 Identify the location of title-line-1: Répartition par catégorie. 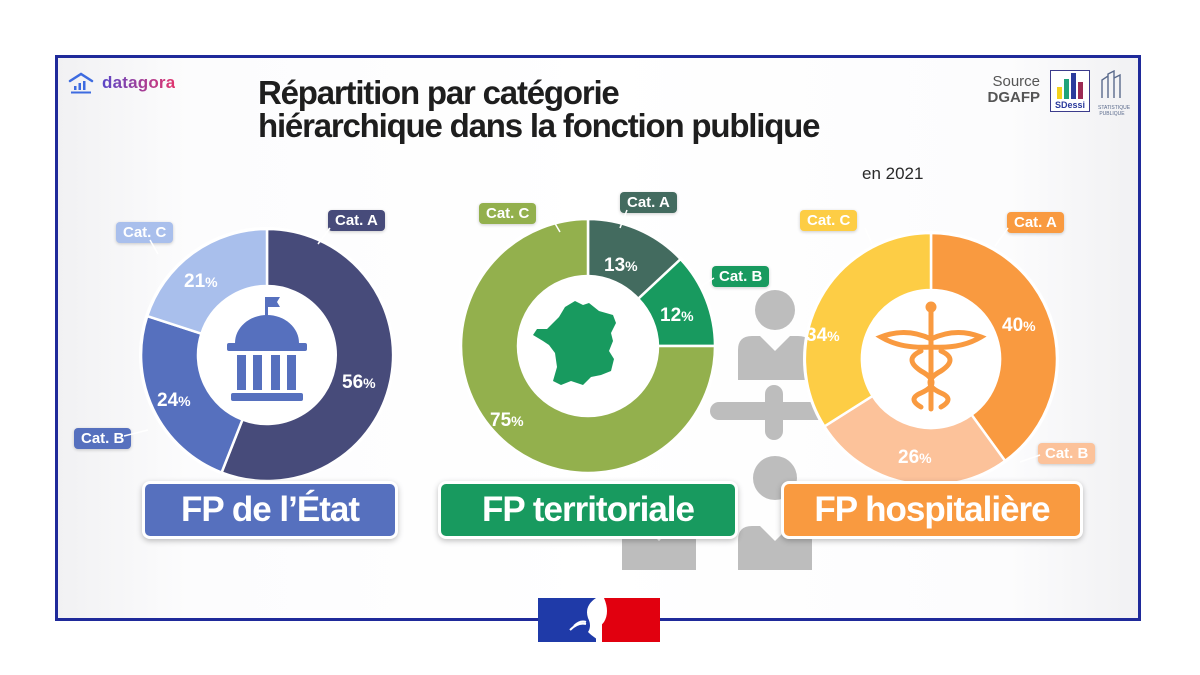
(439, 92).